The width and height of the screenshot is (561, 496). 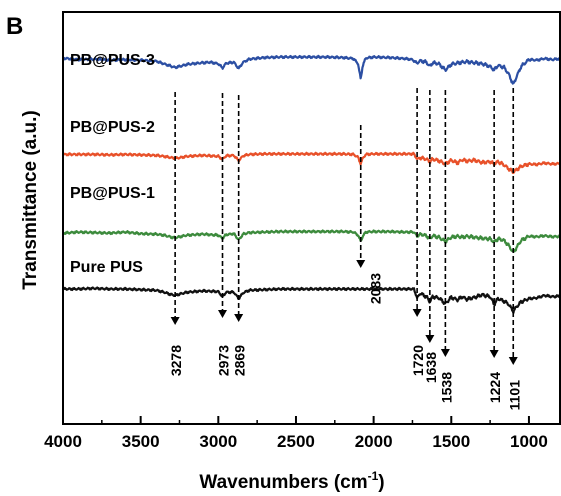 I want to click on x-tick-label-4: 2000, so click(x=374, y=441).